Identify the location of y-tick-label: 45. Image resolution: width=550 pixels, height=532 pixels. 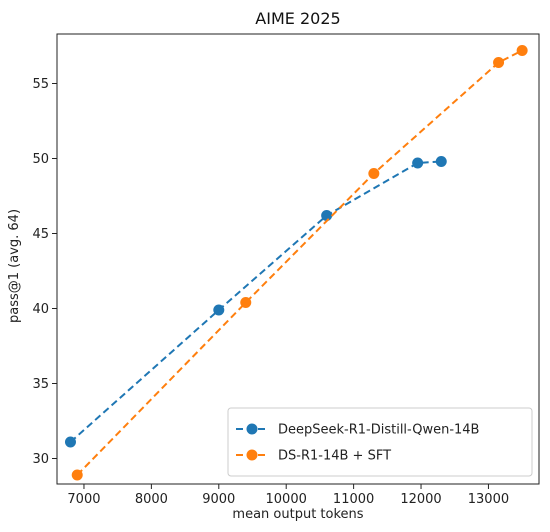
(40, 234).